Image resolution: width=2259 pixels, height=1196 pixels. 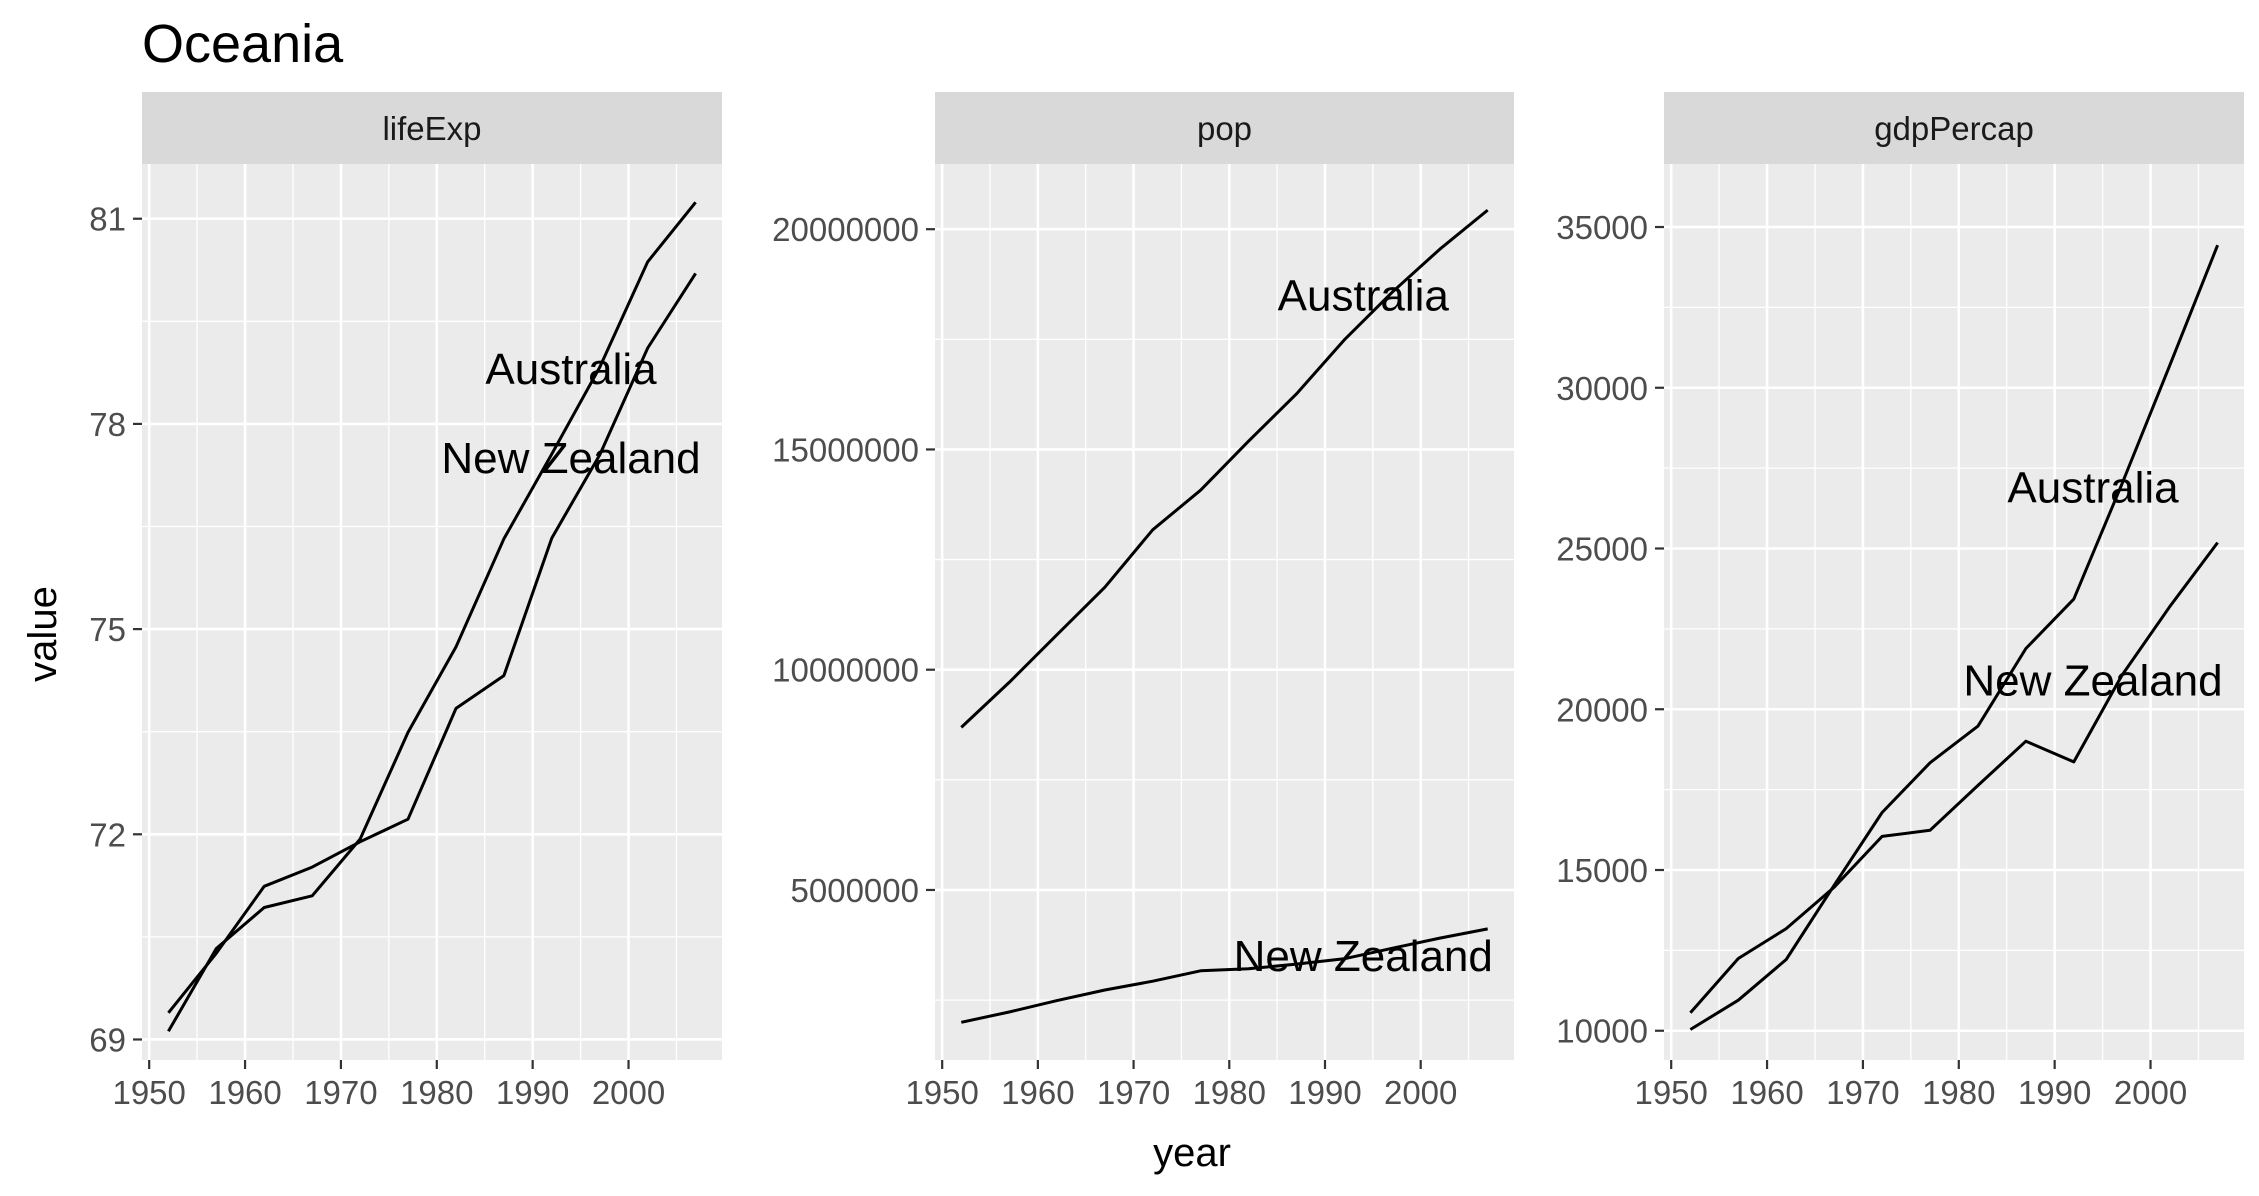 I want to click on y-tick-label: 10000, so click(x=1602, y=1031).